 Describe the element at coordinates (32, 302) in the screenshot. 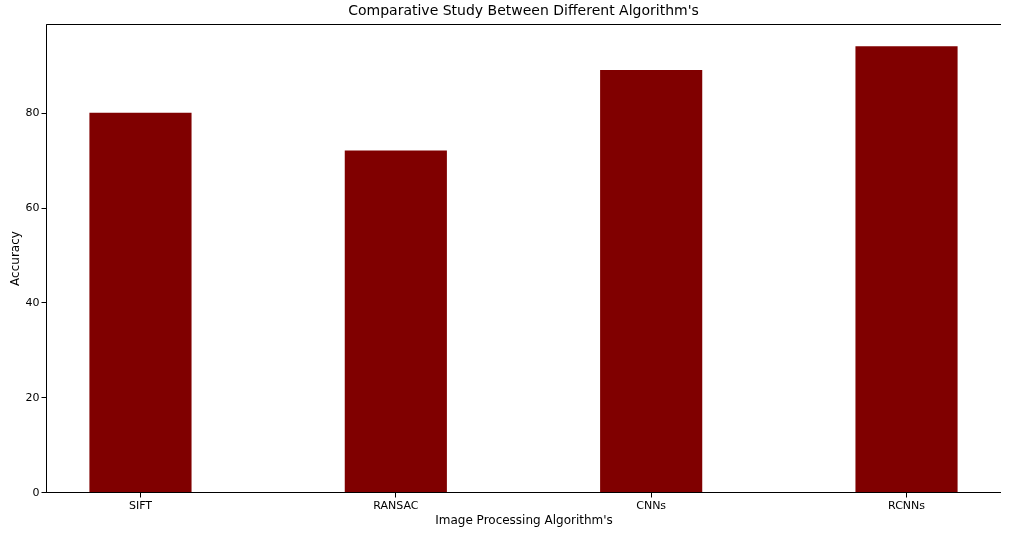

I see `y-tick-label: 40` at that location.